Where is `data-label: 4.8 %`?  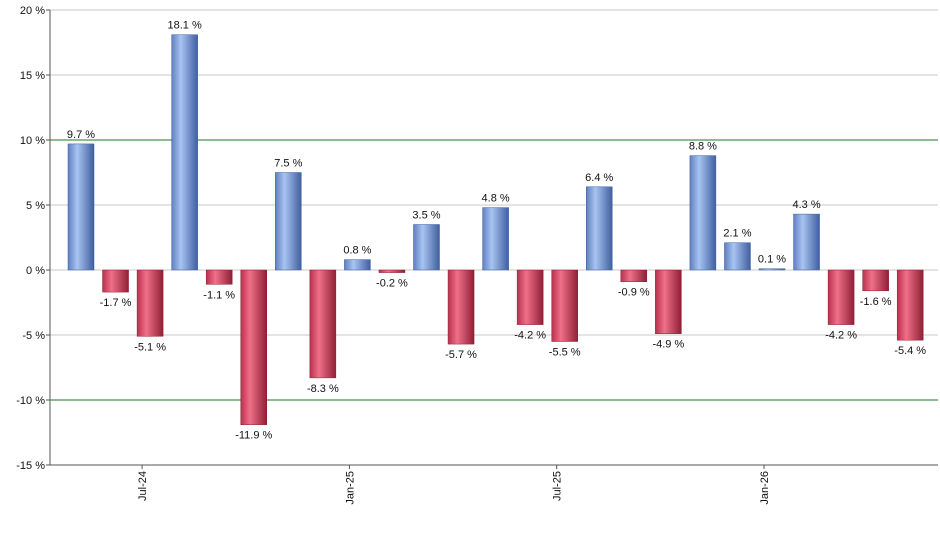 data-label: 4.8 % is located at coordinates (496, 199).